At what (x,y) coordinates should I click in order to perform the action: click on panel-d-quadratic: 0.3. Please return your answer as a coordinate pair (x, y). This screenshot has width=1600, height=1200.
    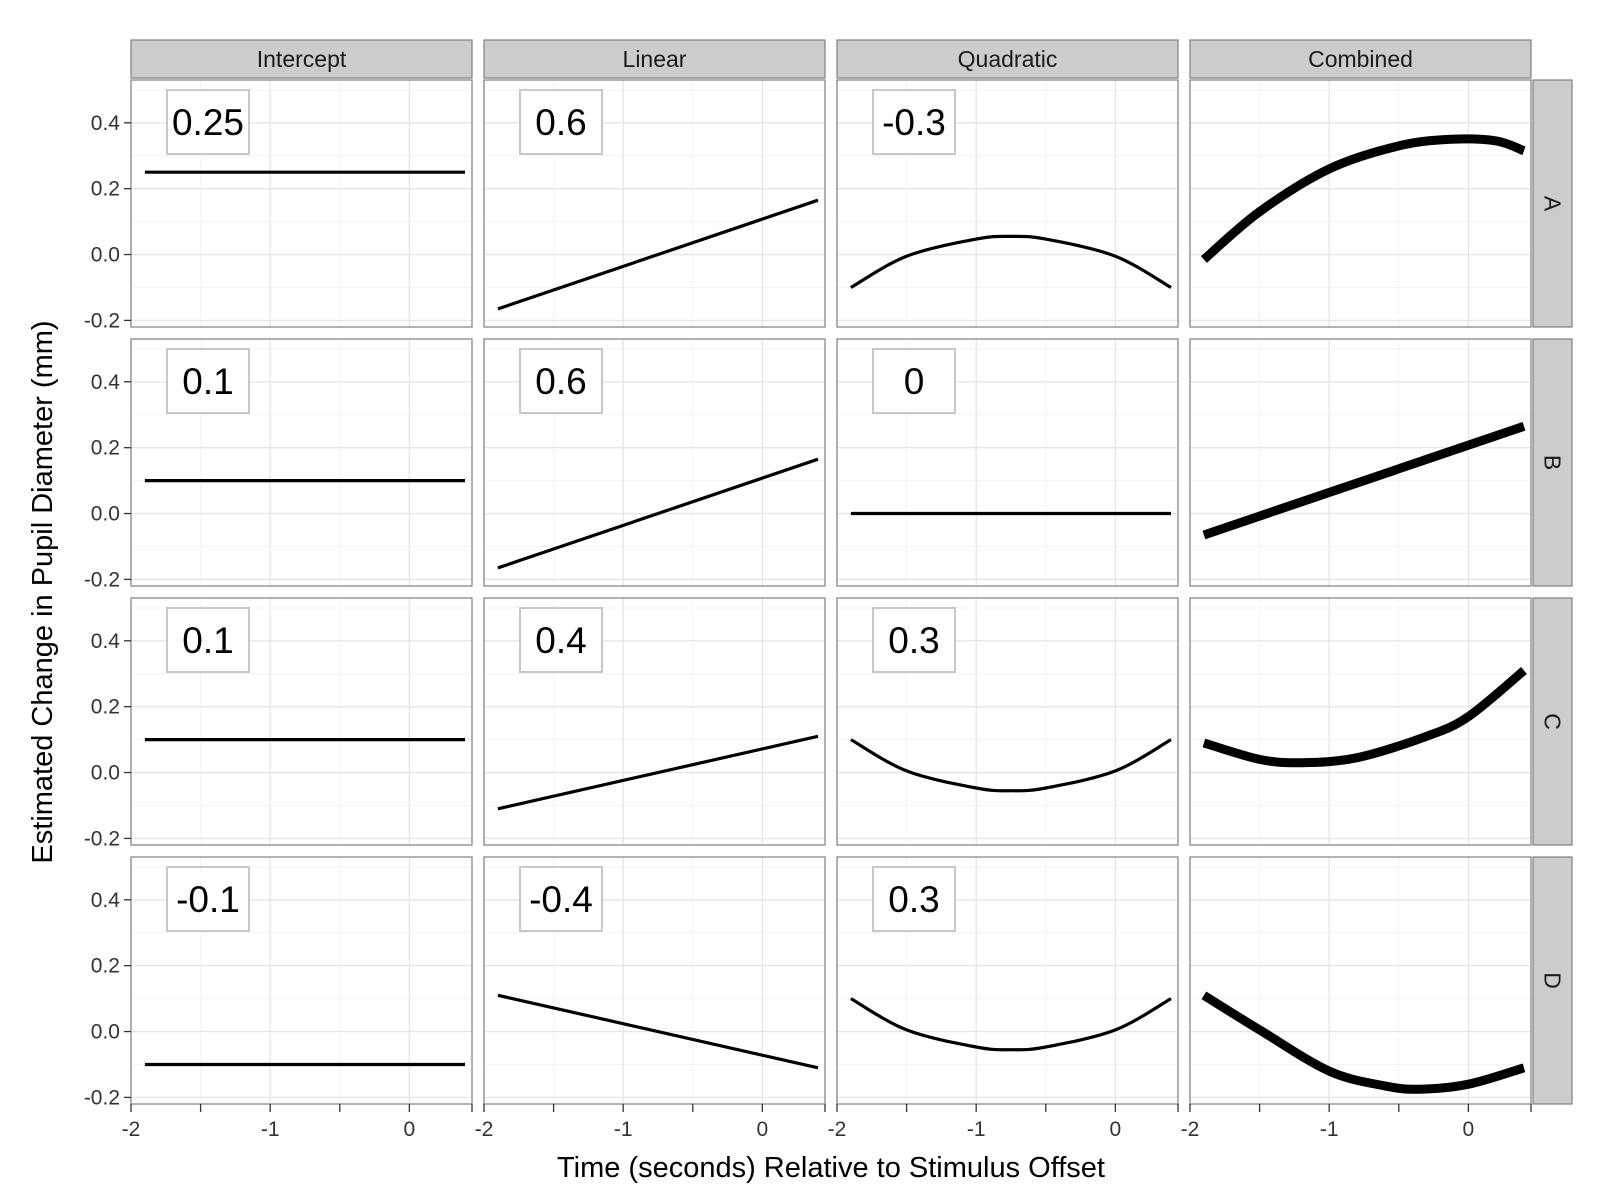
    Looking at the image, I should click on (1007, 980).